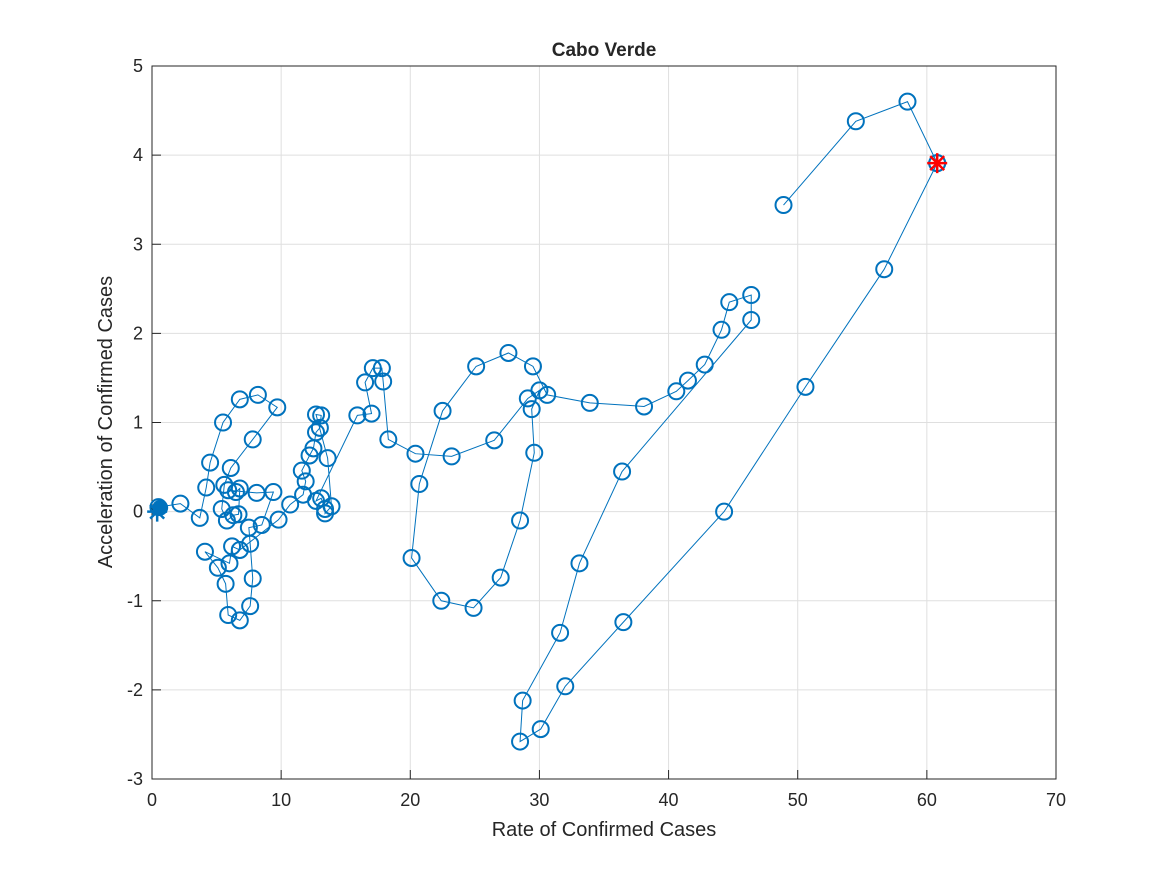  What do you see at coordinates (135, 690) in the screenshot?
I see `y-tick-label: -2` at bounding box center [135, 690].